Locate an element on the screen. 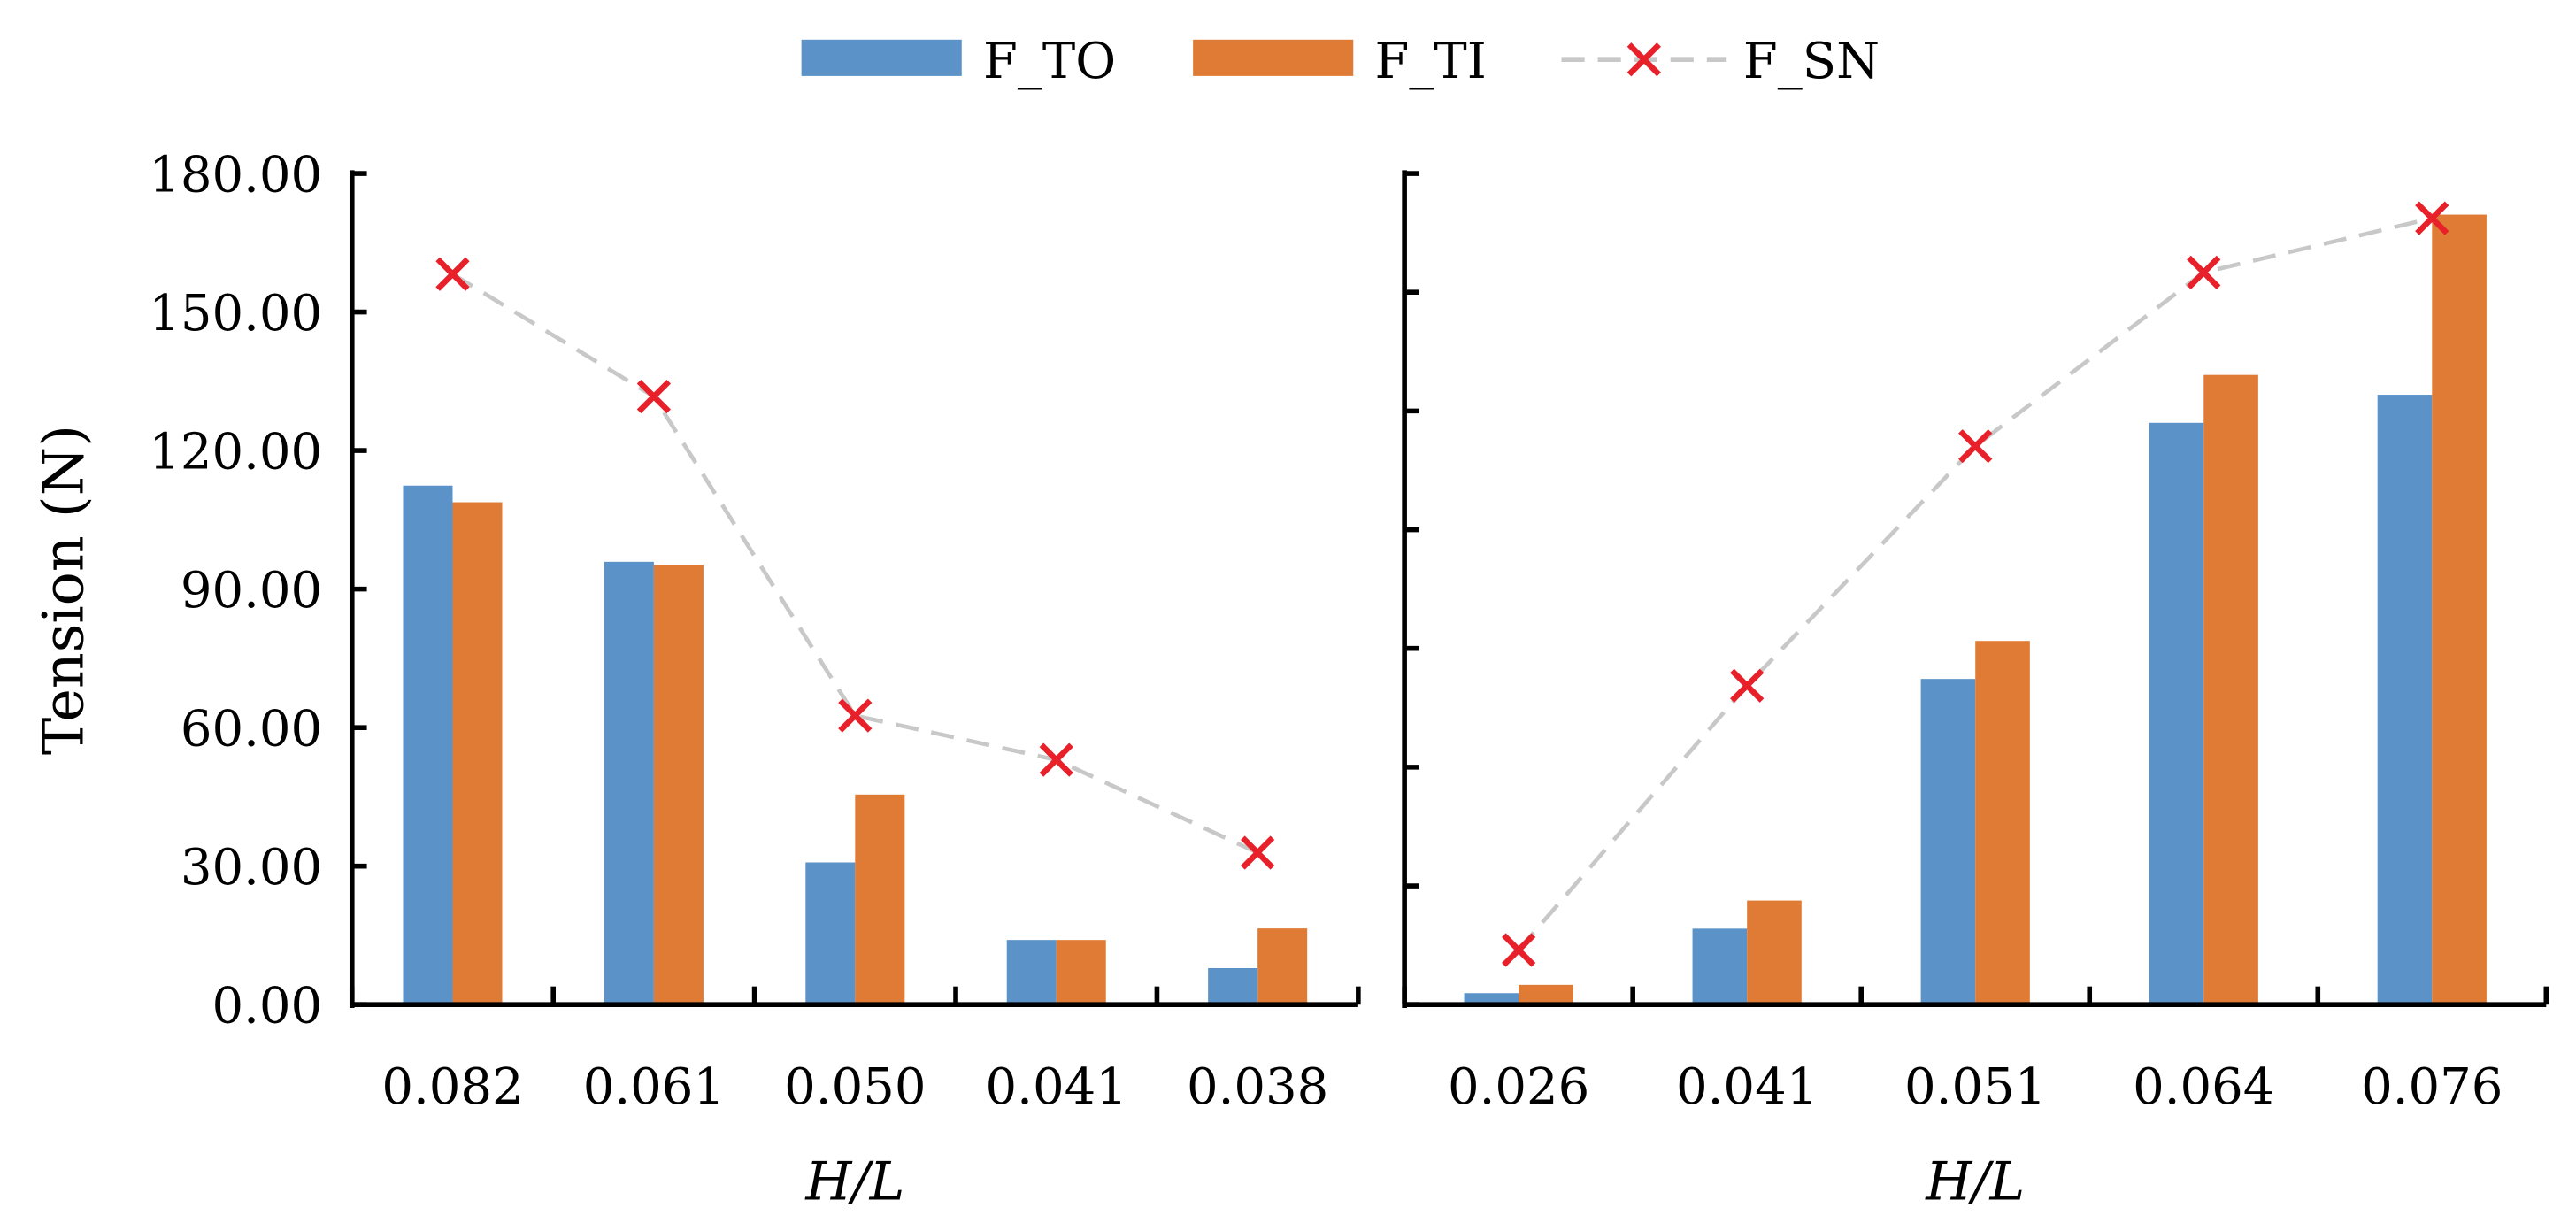 Image resolution: width=2576 pixels, height=1231 pixels. bar-f-to-0.061 is located at coordinates (629, 783).